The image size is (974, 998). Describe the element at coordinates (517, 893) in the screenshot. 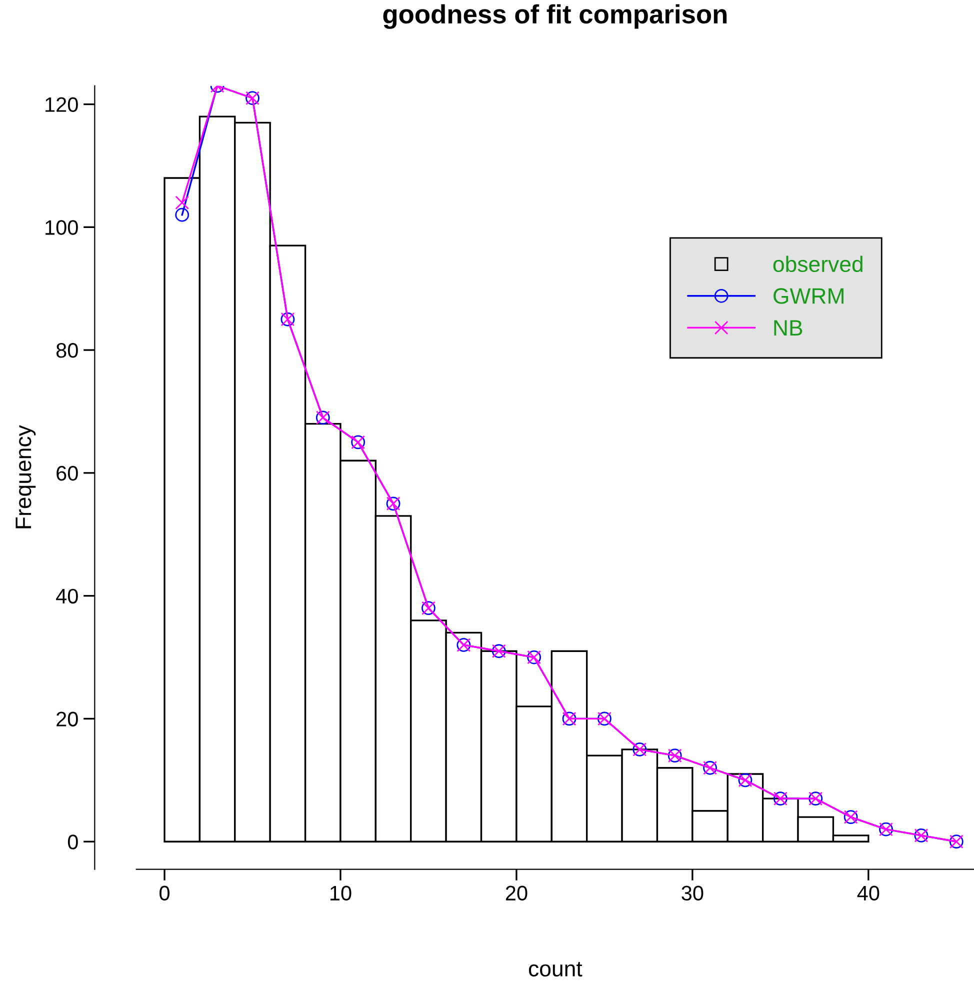

I see `x-tick-label: 20` at that location.